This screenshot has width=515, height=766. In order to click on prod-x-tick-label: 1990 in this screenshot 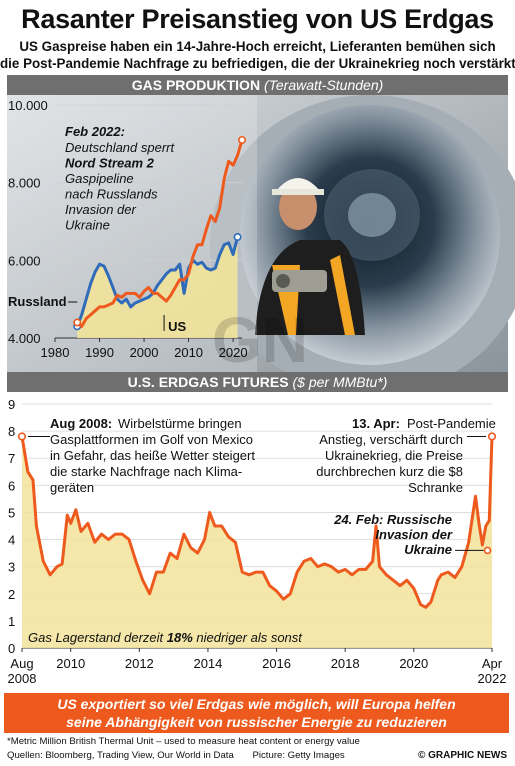, I will do `click(99, 352)`.